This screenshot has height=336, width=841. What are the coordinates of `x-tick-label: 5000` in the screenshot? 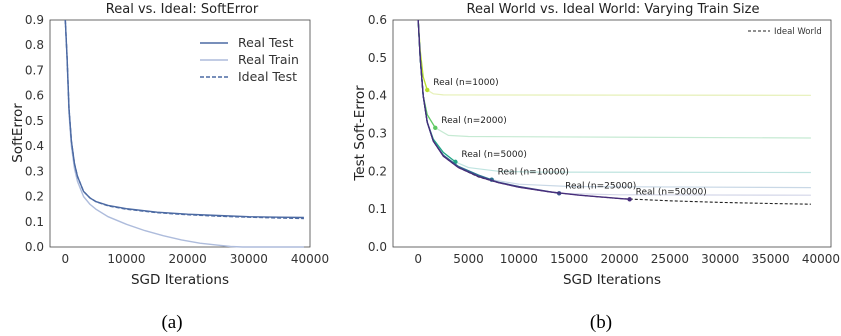 It's located at (468, 259).